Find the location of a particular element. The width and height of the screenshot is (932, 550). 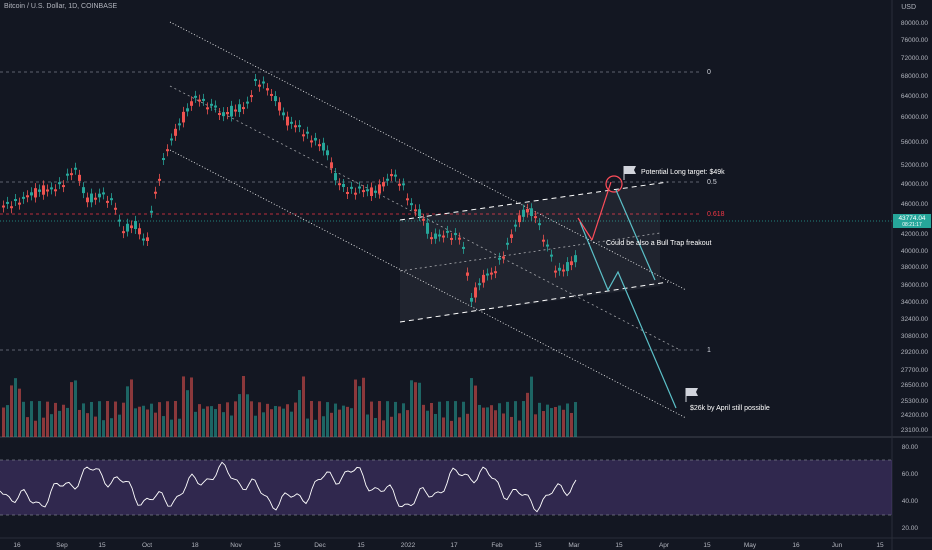

rsi-axis: 80.00 60.00 40.00 20.00 is located at coordinates (910, 488).